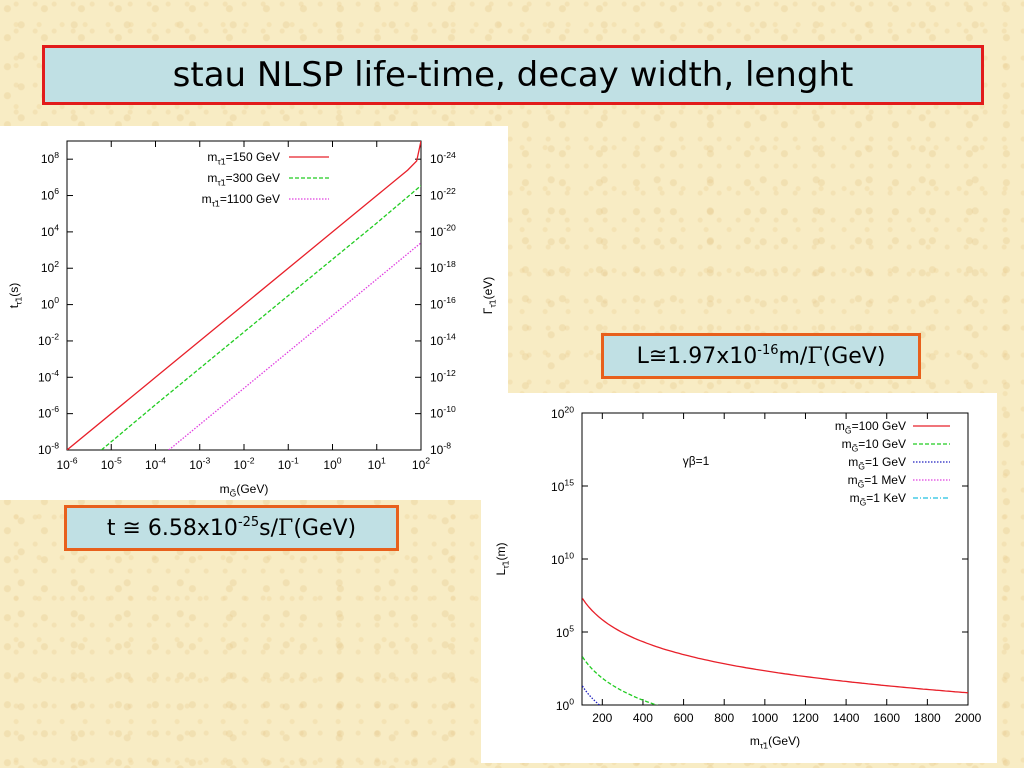  Describe the element at coordinates (443, 412) in the screenshot. I see `y2-tick-label: 10⁻¹⁰` at that location.